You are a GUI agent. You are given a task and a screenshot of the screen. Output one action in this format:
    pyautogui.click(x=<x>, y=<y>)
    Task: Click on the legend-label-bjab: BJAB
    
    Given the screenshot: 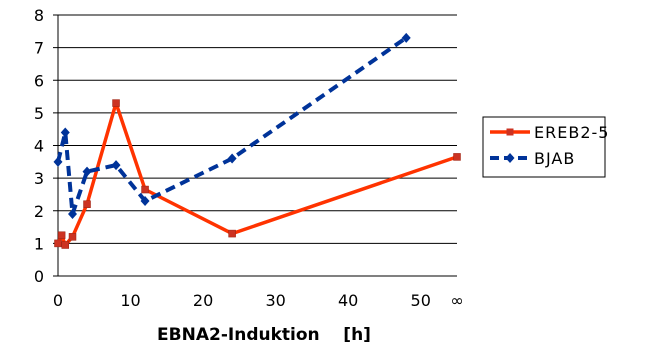 What is the action you would take?
    pyautogui.click(x=554, y=158)
    